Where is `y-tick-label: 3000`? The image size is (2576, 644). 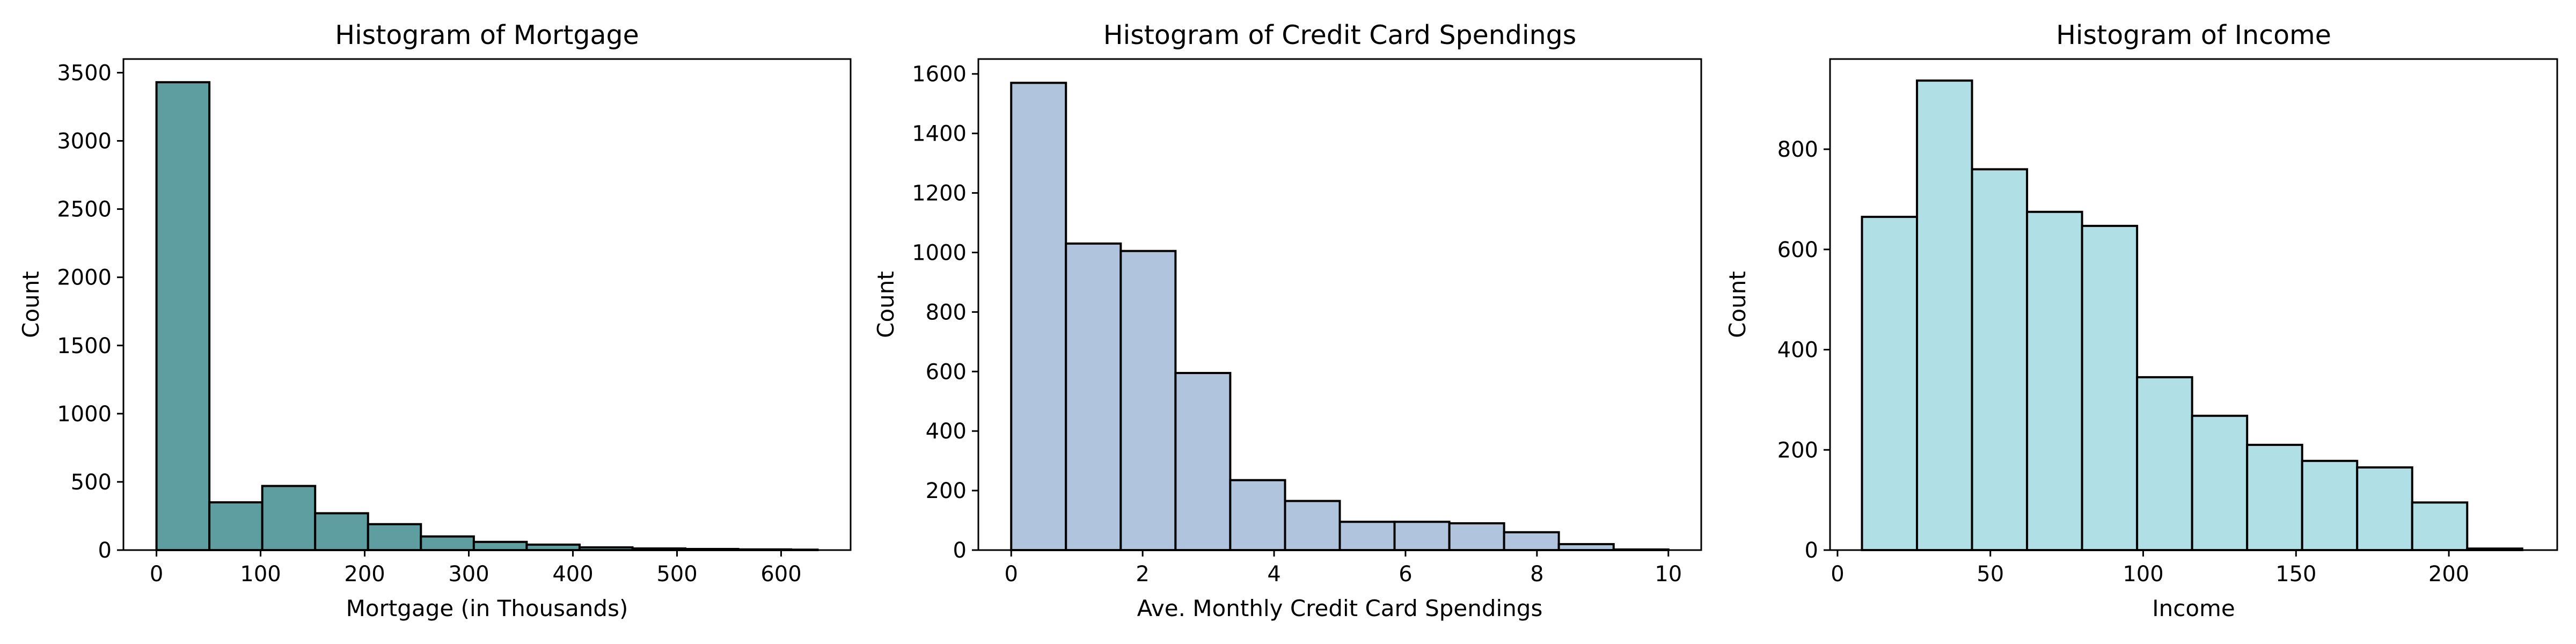
y-tick-label: 3000 is located at coordinates (84, 141).